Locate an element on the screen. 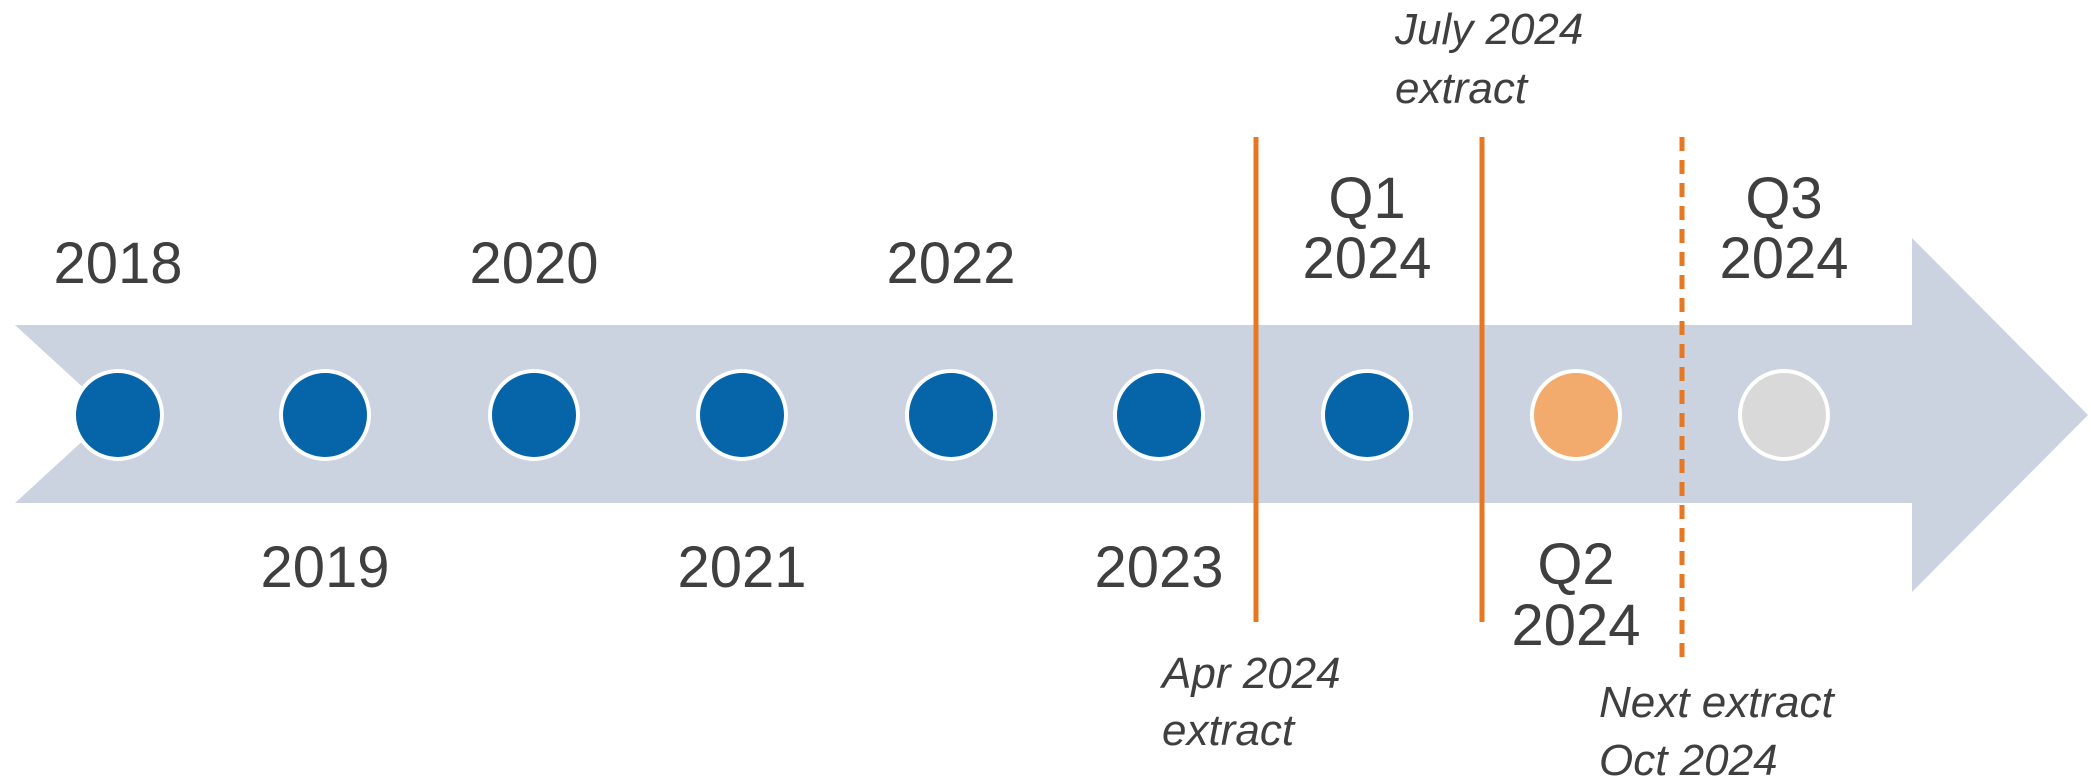 The height and width of the screenshot is (783, 2091). extract-label-line1: July 2024 is located at coordinates (1488, 29).